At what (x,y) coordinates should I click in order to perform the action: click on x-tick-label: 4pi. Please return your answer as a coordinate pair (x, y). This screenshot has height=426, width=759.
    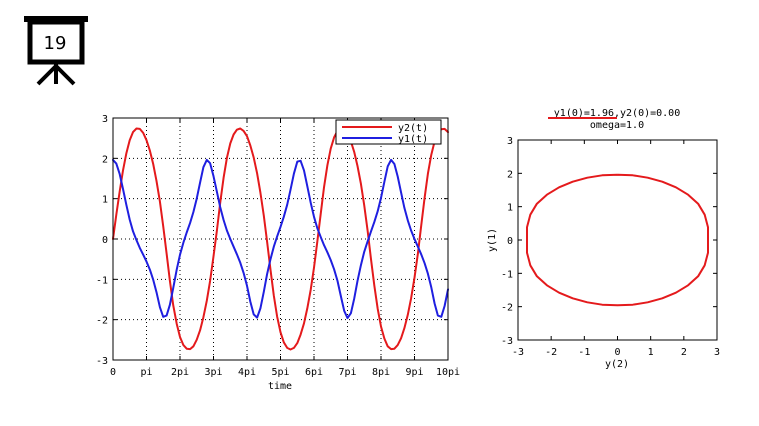
    Looking at the image, I should click on (247, 372).